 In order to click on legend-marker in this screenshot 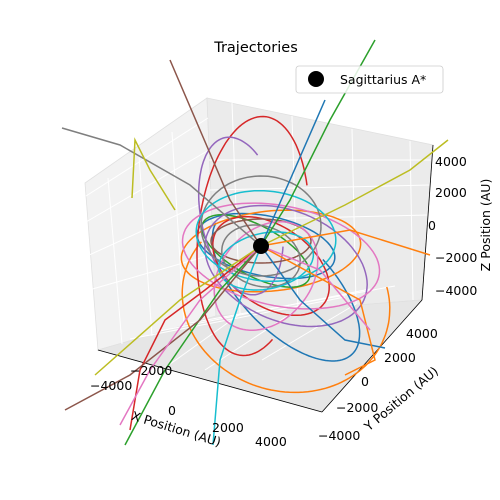, I will do `click(316, 79)`.